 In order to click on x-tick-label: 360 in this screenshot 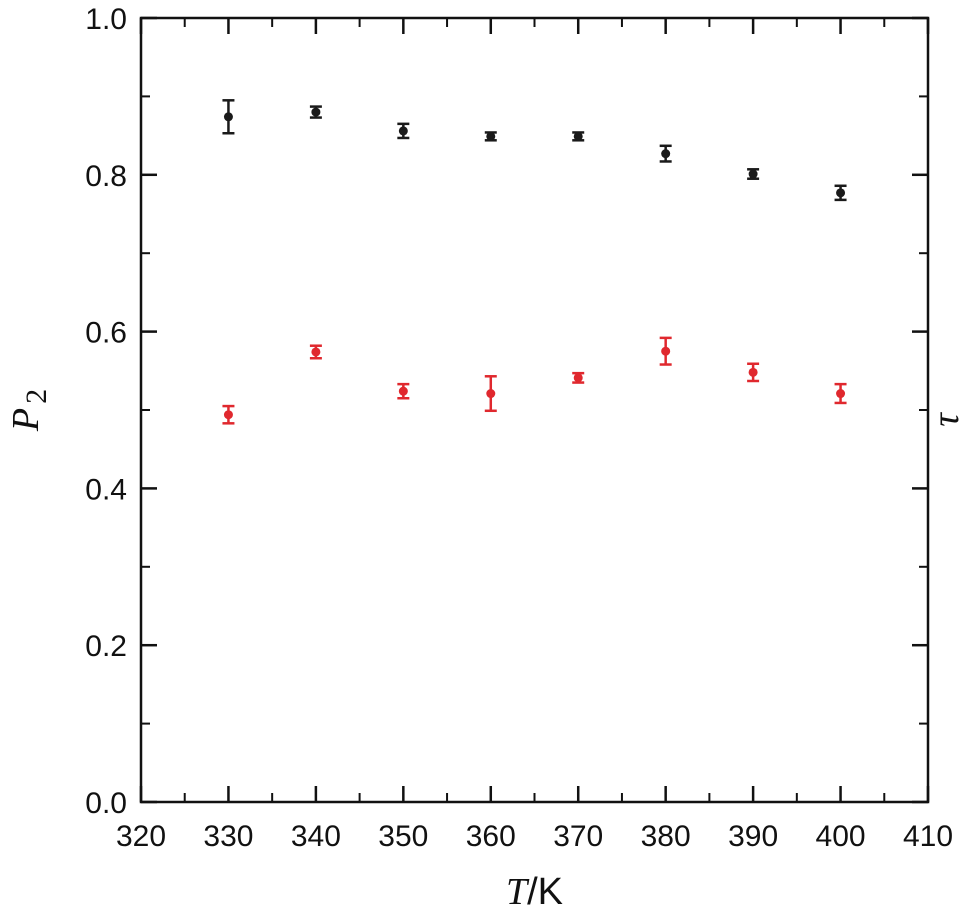, I will do `click(491, 836)`.